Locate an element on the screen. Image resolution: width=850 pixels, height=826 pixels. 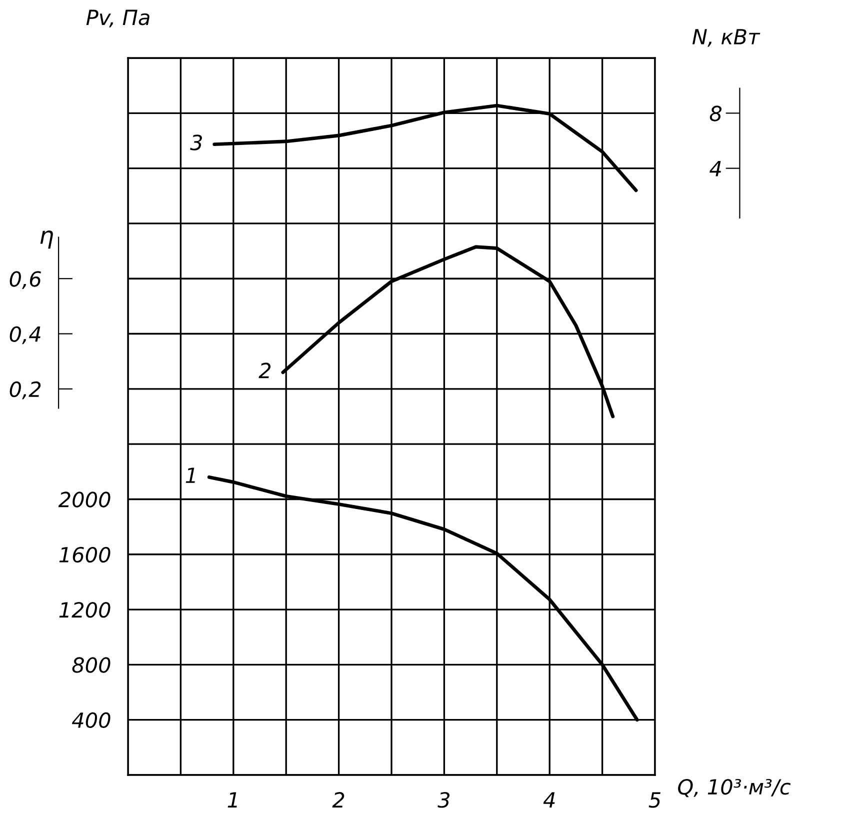
x-axis-title: Q, 10³·м³/с is located at coordinates (734, 788).